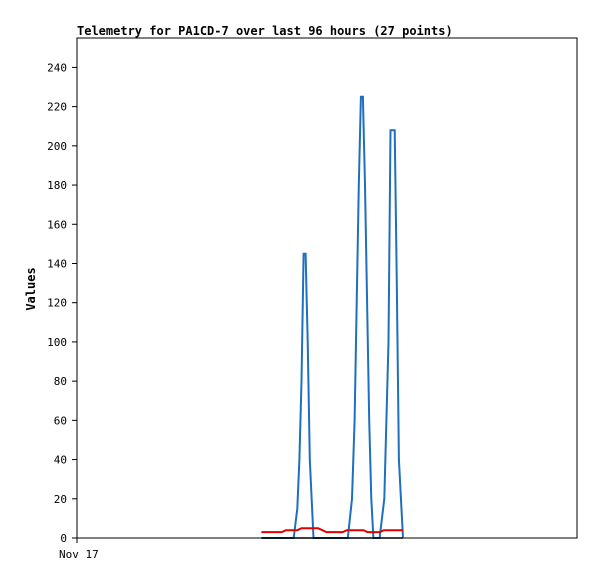 The height and width of the screenshot is (579, 597). I want to click on y-tick-label: 100, so click(57, 342).